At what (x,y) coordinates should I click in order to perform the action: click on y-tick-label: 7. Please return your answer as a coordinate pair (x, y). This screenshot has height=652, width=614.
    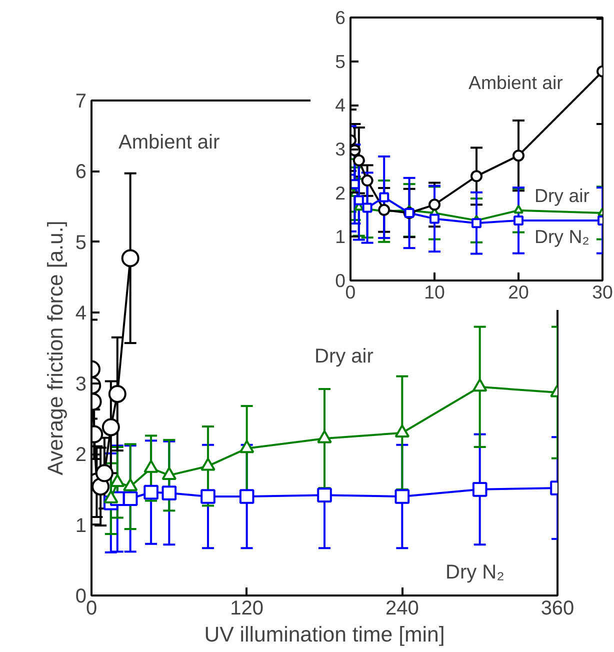
    Looking at the image, I should click on (80, 101).